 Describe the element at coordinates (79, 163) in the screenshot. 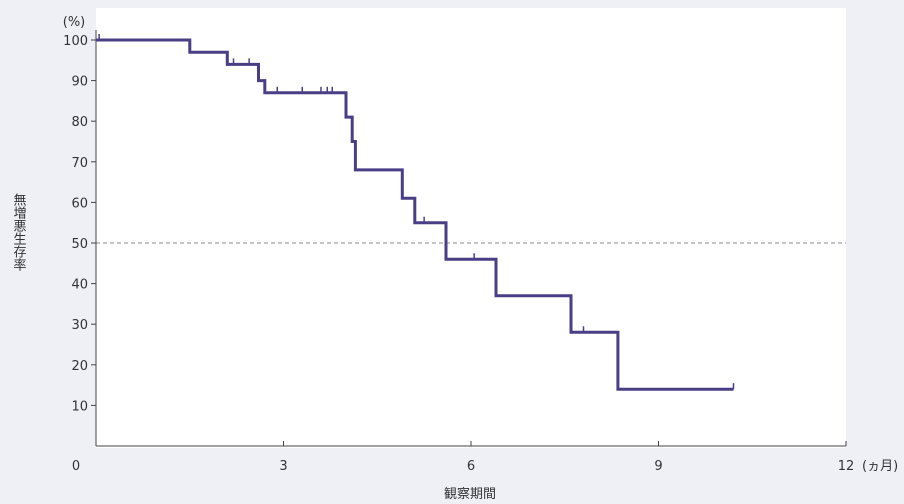

I see `y-tick-label: 70` at that location.